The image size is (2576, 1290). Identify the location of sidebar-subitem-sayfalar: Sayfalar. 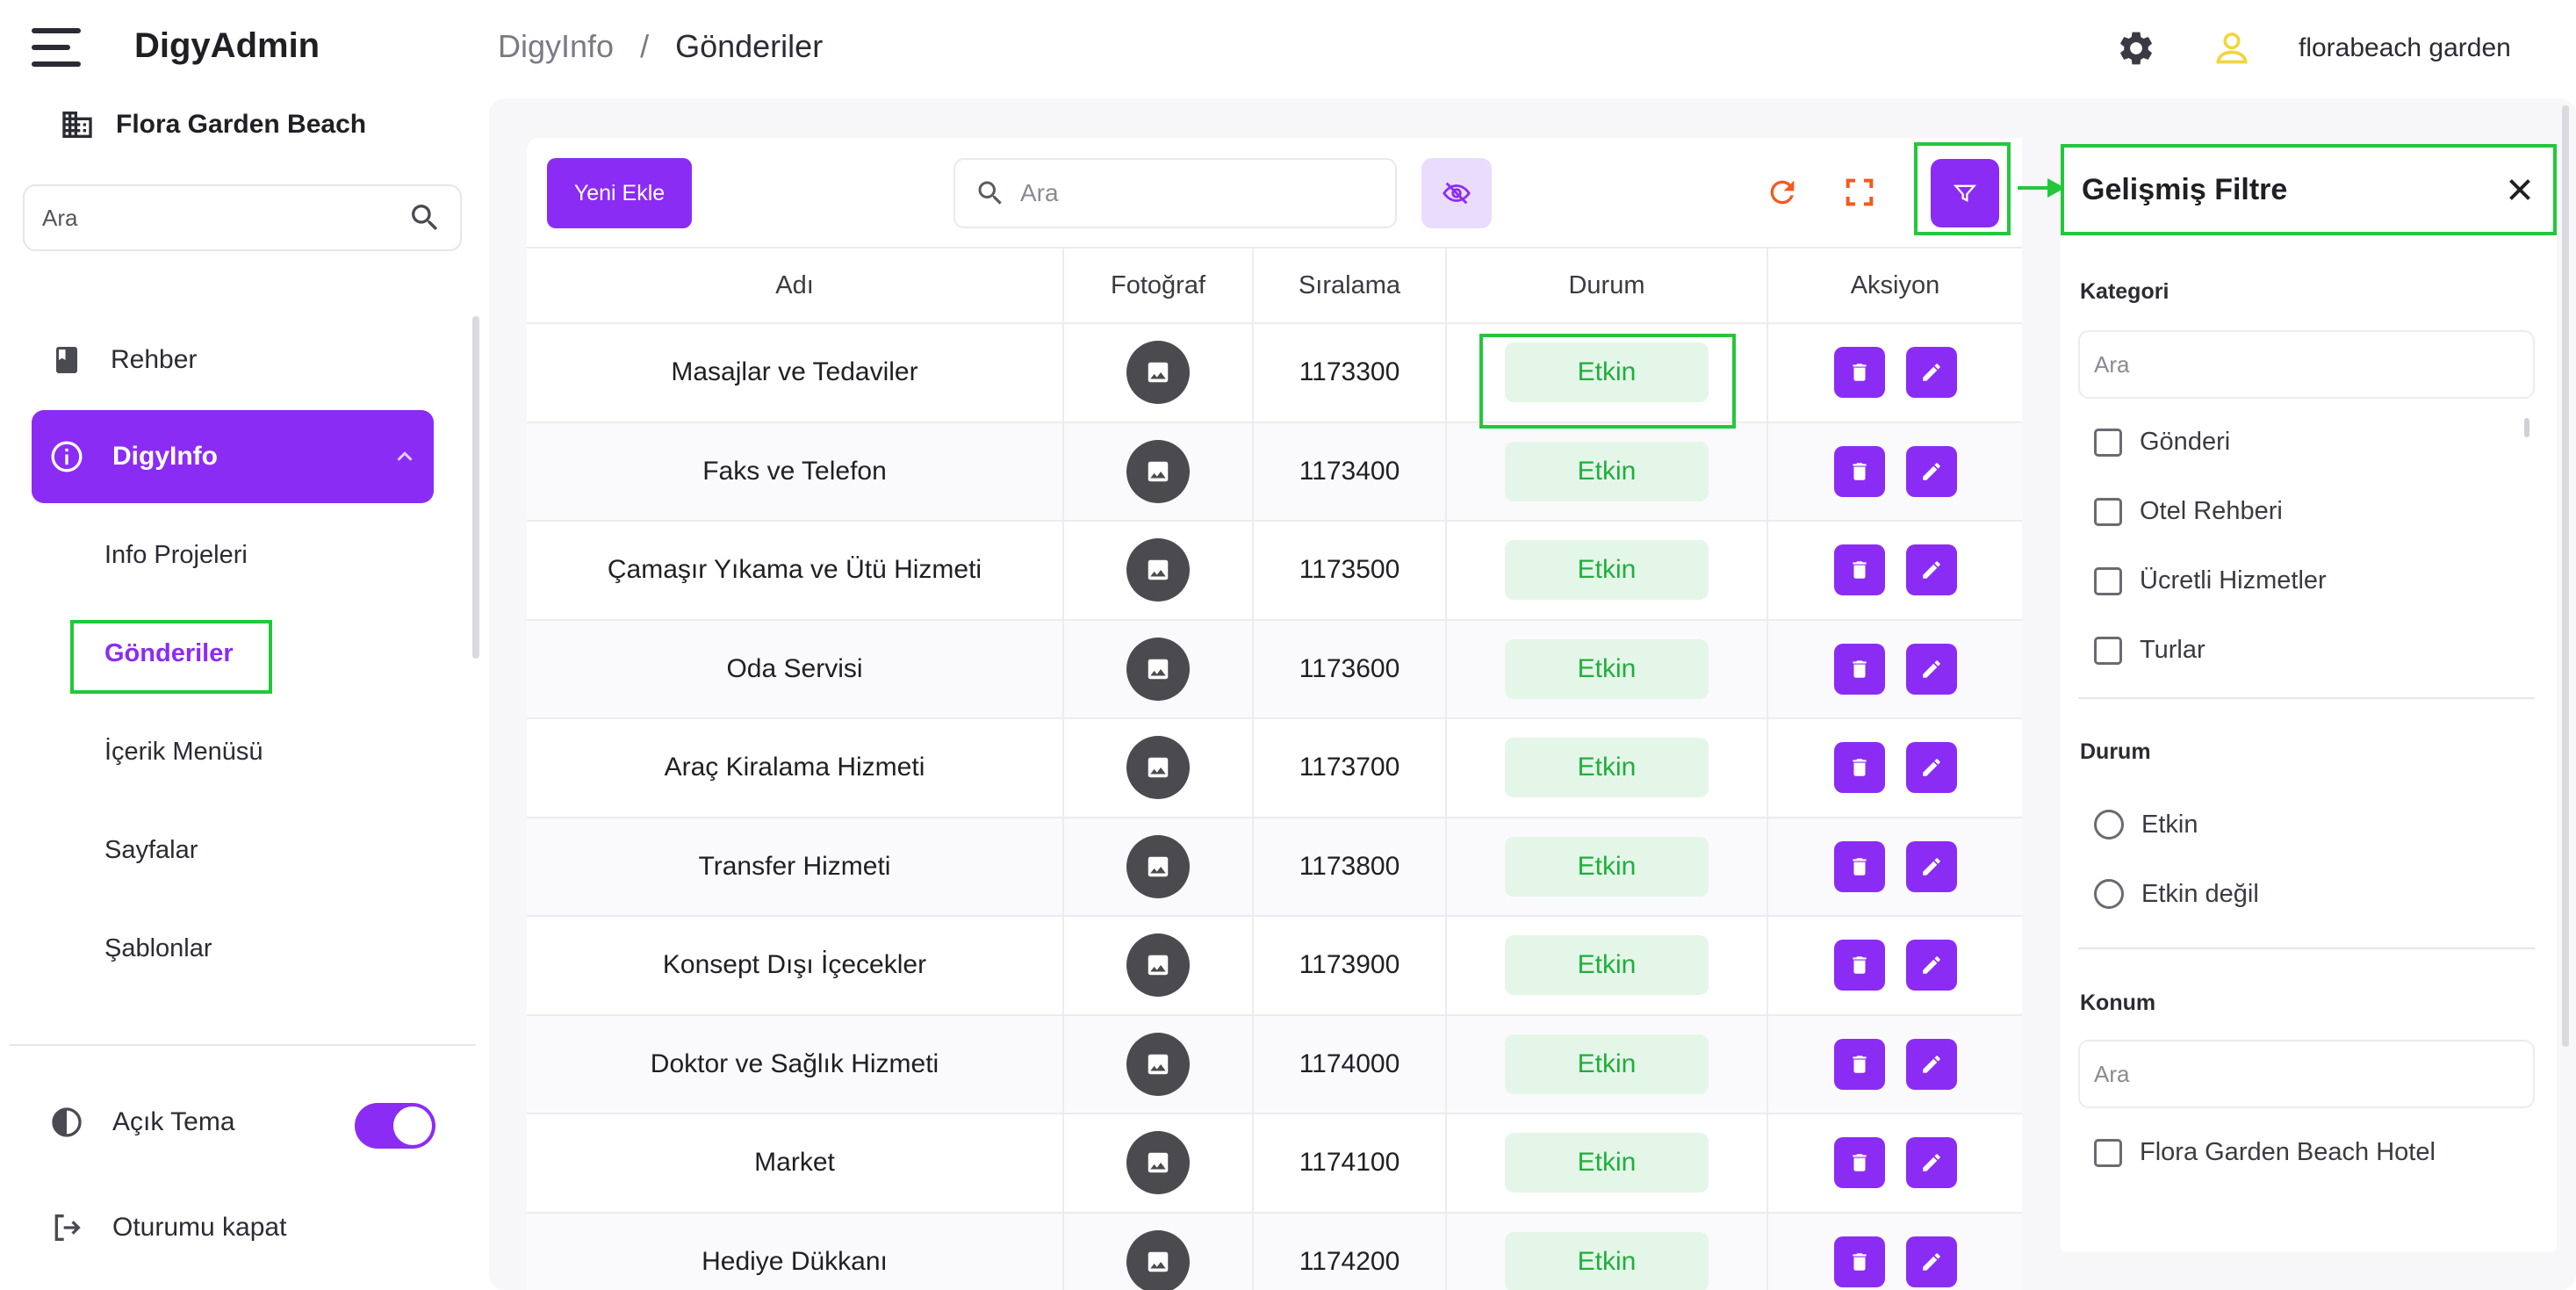
(151, 850).